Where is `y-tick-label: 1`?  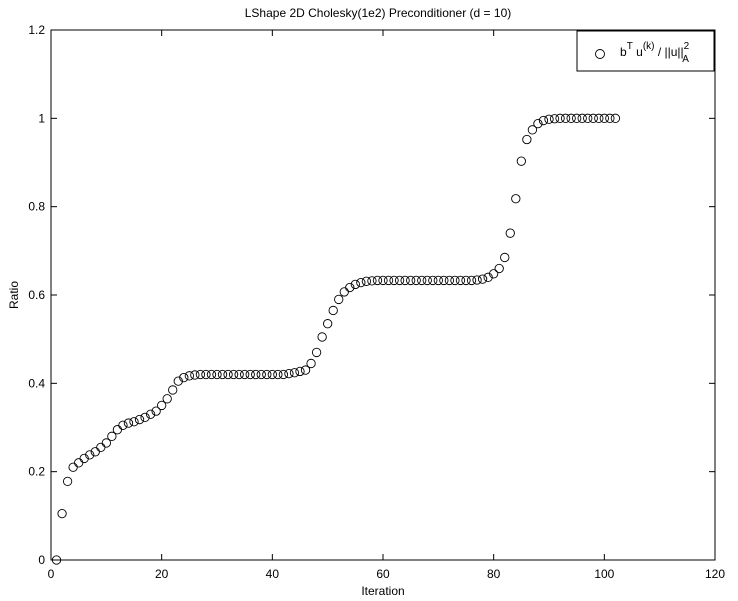 y-tick-label: 1 is located at coordinates (41, 118).